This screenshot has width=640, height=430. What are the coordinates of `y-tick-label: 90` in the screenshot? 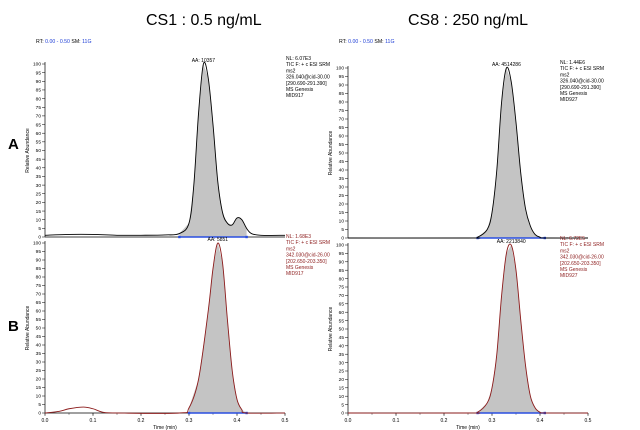 It's located at (39, 261).